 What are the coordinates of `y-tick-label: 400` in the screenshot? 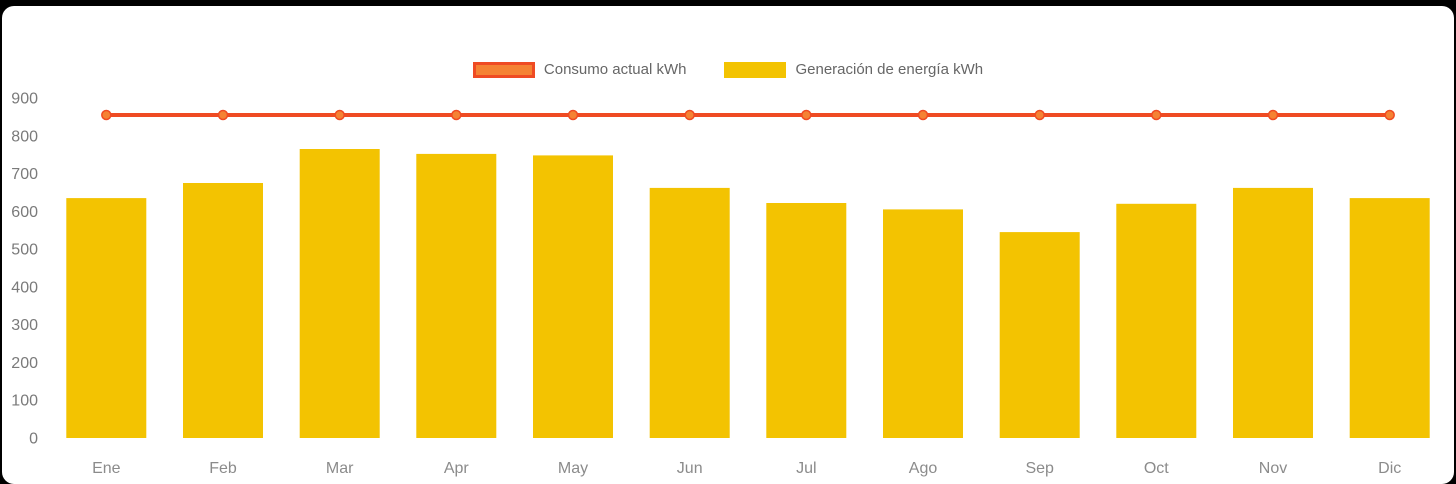 It's located at (24, 287).